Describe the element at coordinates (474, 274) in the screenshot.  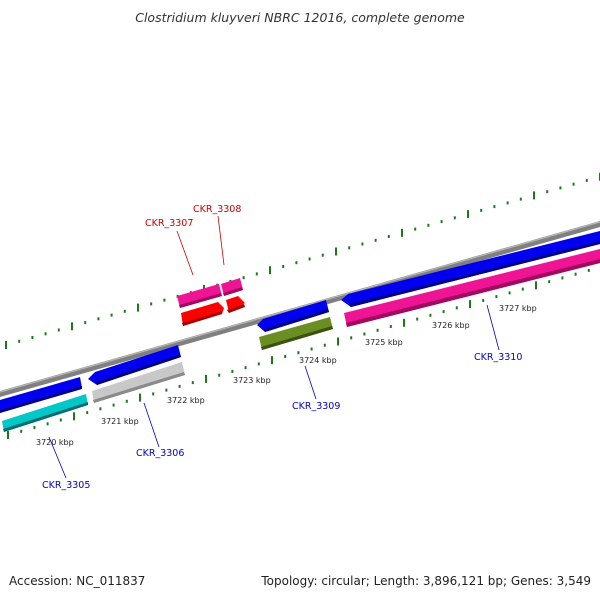
I see `gene-ckr-3310-arrow-shade` at that location.